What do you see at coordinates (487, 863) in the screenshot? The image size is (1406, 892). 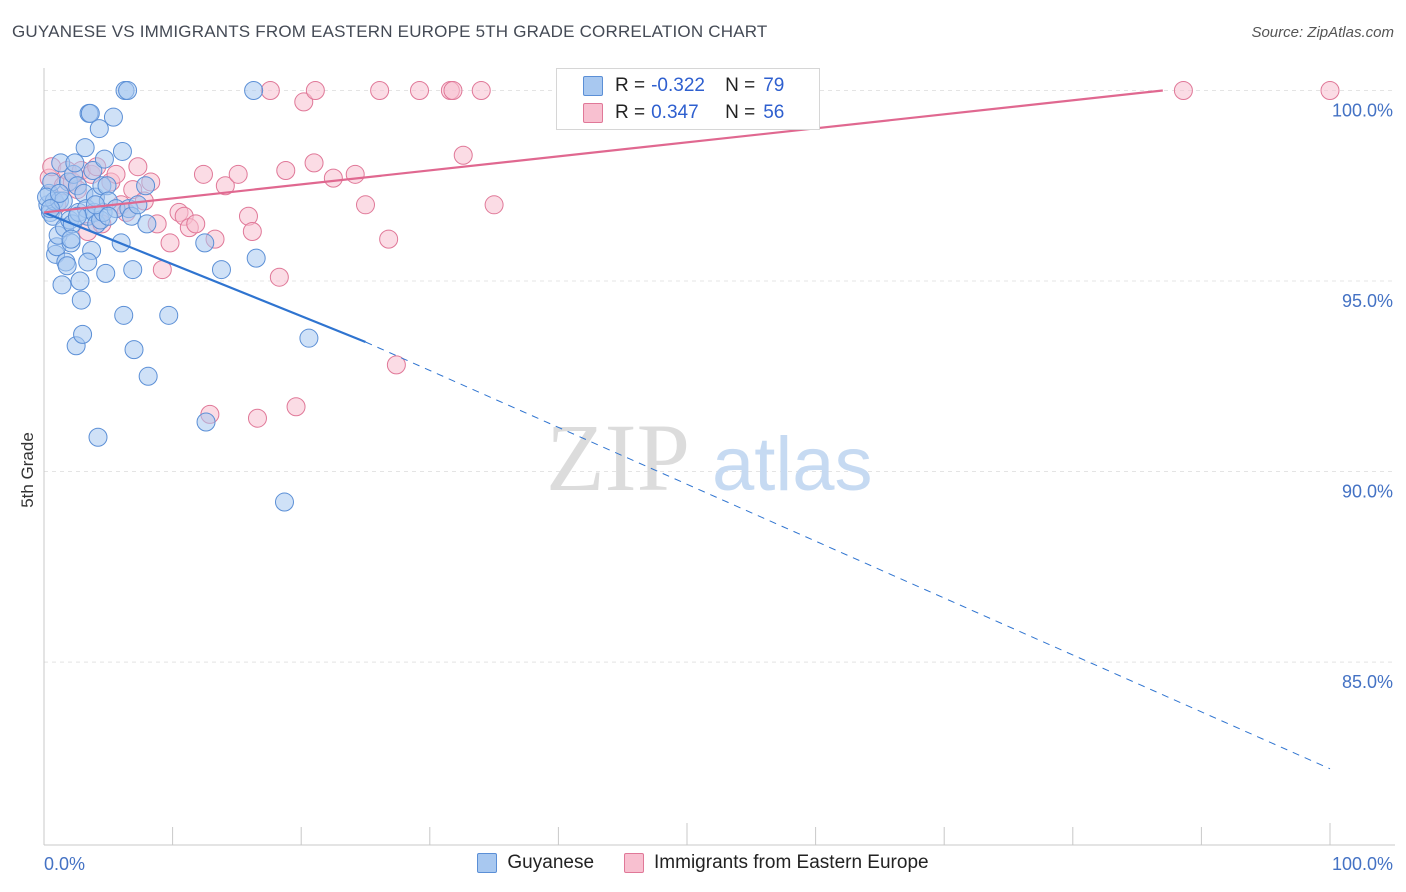 I see `guyanese-legend-swatch` at bounding box center [487, 863].